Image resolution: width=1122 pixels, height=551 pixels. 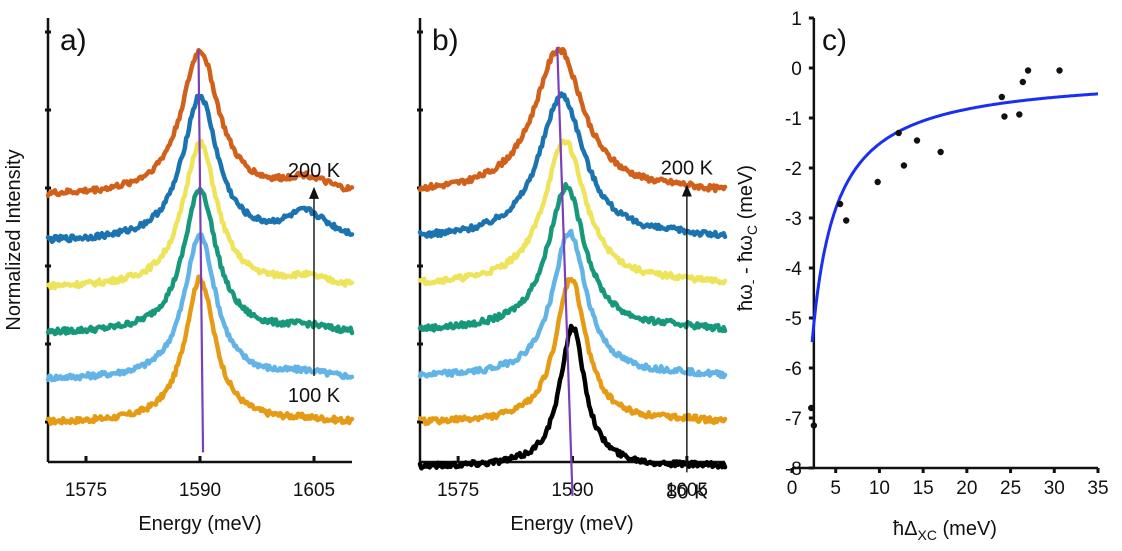 I want to click on panel-a-label: a), so click(x=73, y=40).